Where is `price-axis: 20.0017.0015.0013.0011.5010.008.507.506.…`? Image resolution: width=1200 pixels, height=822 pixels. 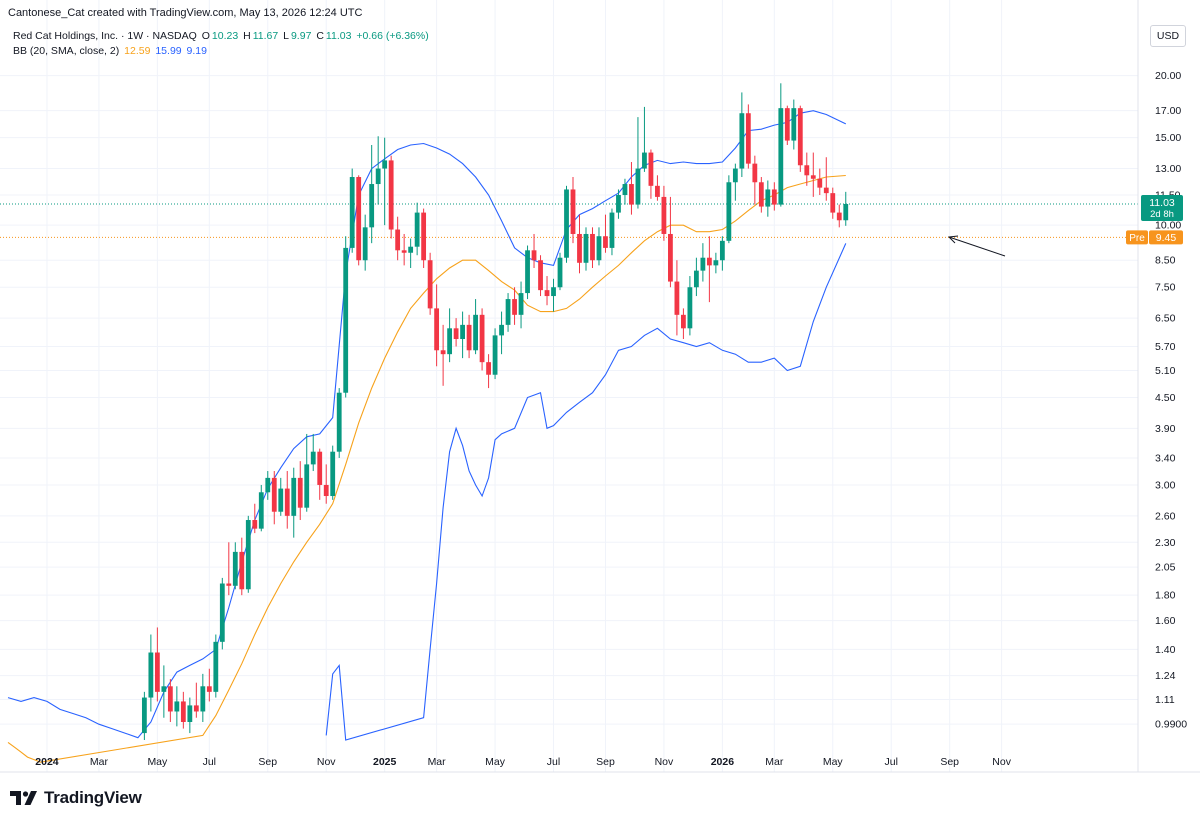 price-axis: 20.0017.0015.0013.0011.5010.008.507.506.… is located at coordinates (1162, 386).